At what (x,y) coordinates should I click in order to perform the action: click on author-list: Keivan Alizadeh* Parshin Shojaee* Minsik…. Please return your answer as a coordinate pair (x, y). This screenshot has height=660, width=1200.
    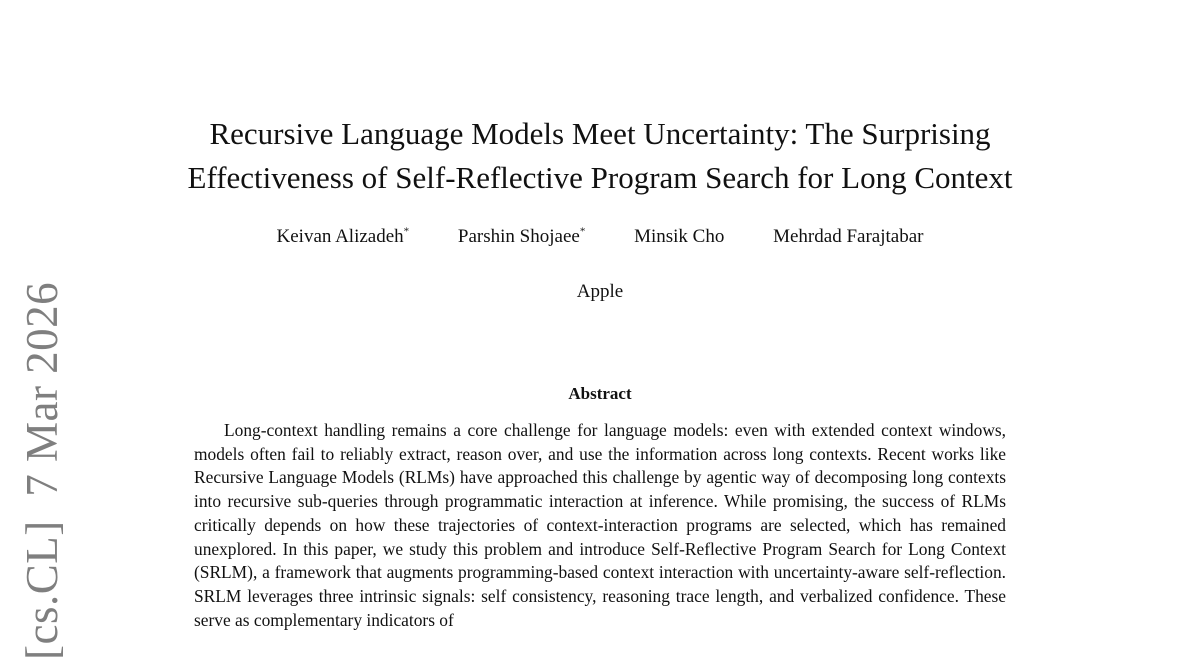
    Looking at the image, I should click on (600, 237).